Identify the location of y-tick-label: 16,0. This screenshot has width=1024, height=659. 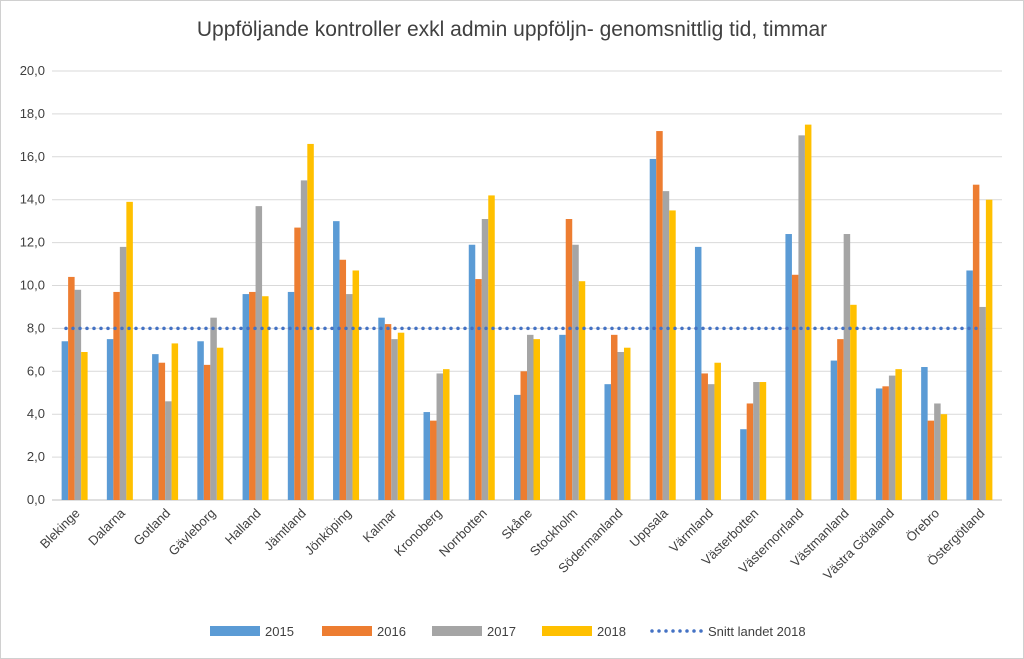
(32, 156).